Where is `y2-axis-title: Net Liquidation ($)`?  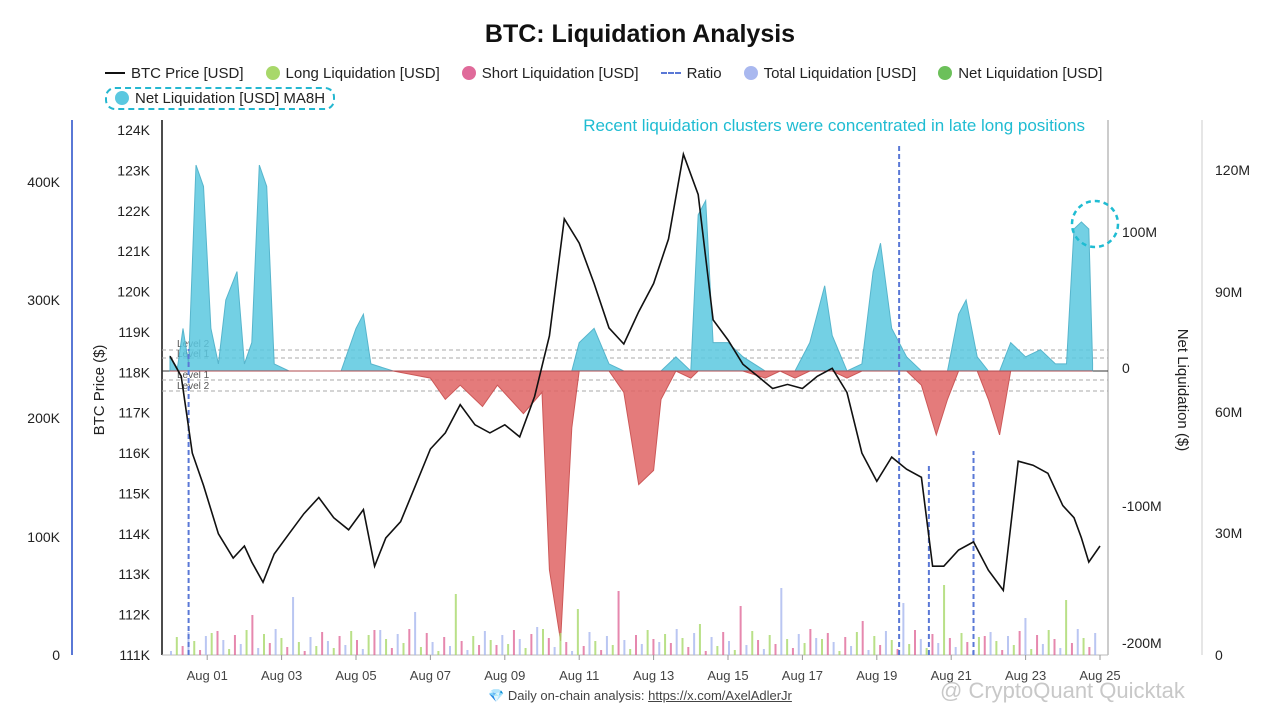
y2-axis-title: Net Liquidation ($) is located at coordinates (1182, 390).